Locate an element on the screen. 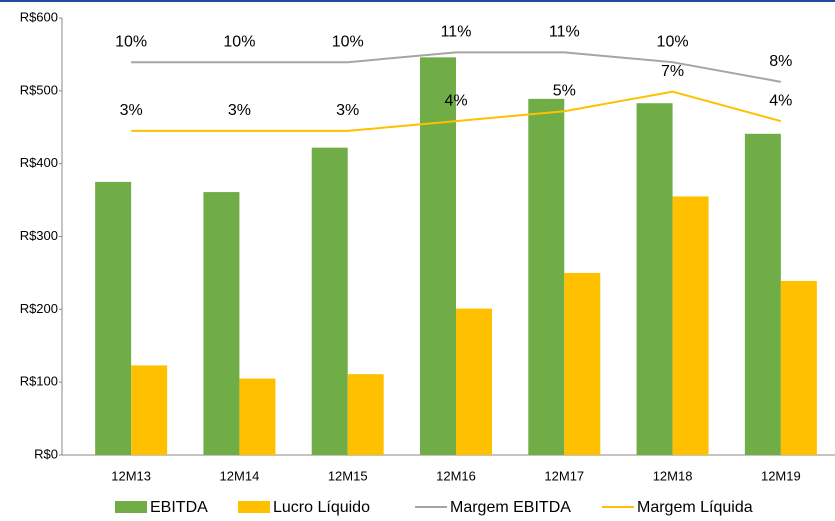 Image resolution: width=835 pixels, height=521 pixels. y-tick-label: R$300 is located at coordinates (39, 235).